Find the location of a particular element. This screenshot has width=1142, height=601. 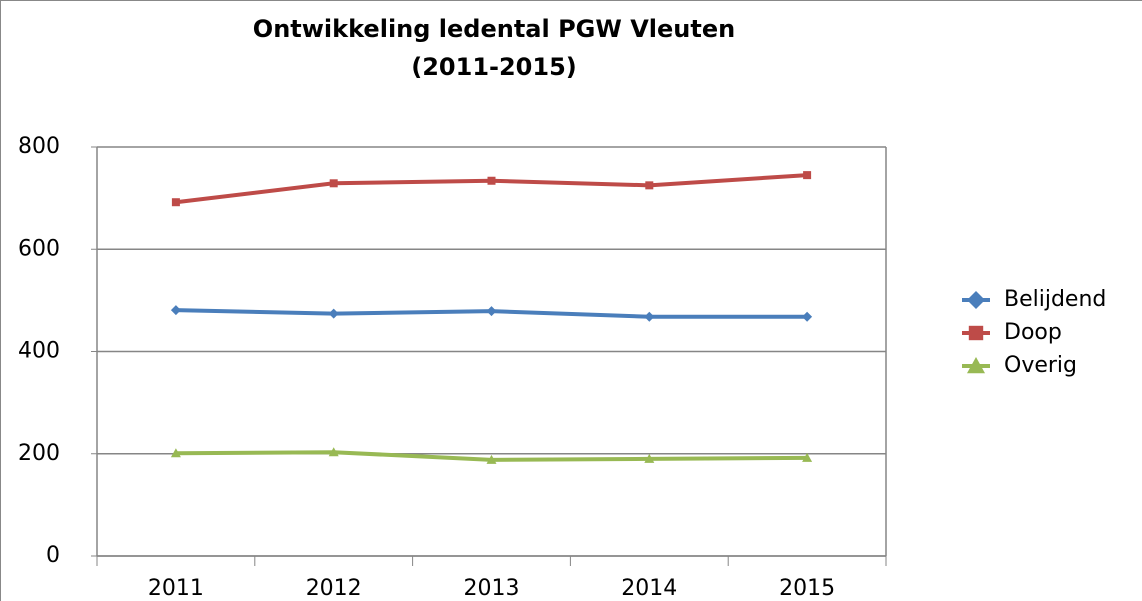

x-tick-label: 2011 is located at coordinates (176, 588).